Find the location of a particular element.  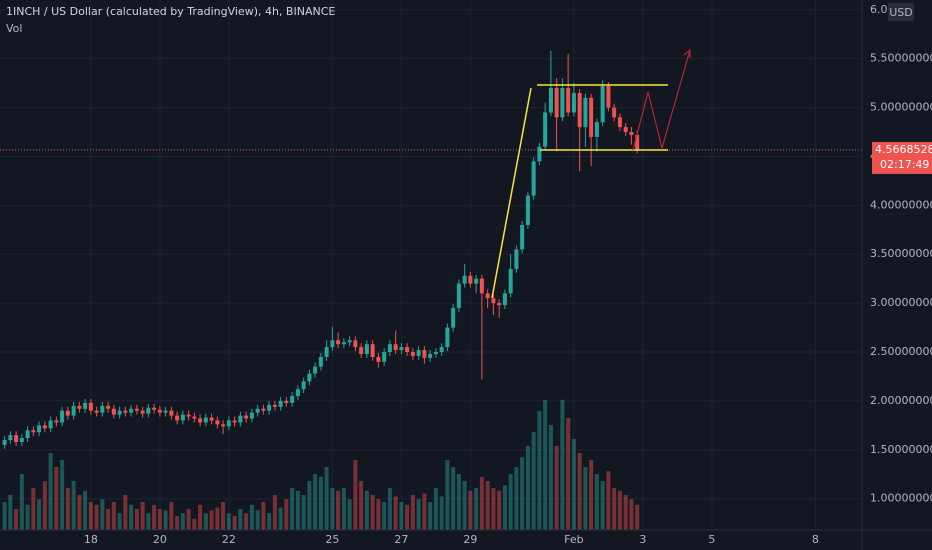

currency-label: USD is located at coordinates (901, 12).